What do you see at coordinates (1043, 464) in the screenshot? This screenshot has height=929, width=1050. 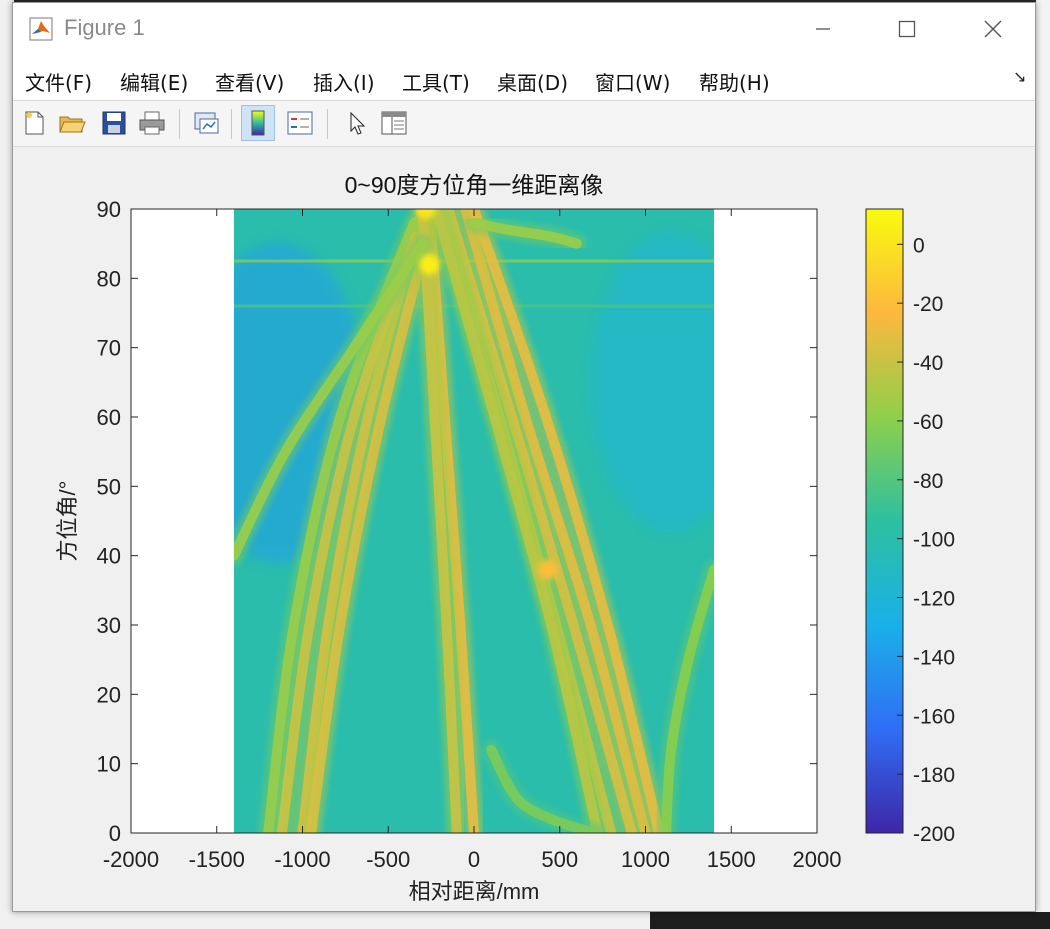 I see `background-window-right` at bounding box center [1043, 464].